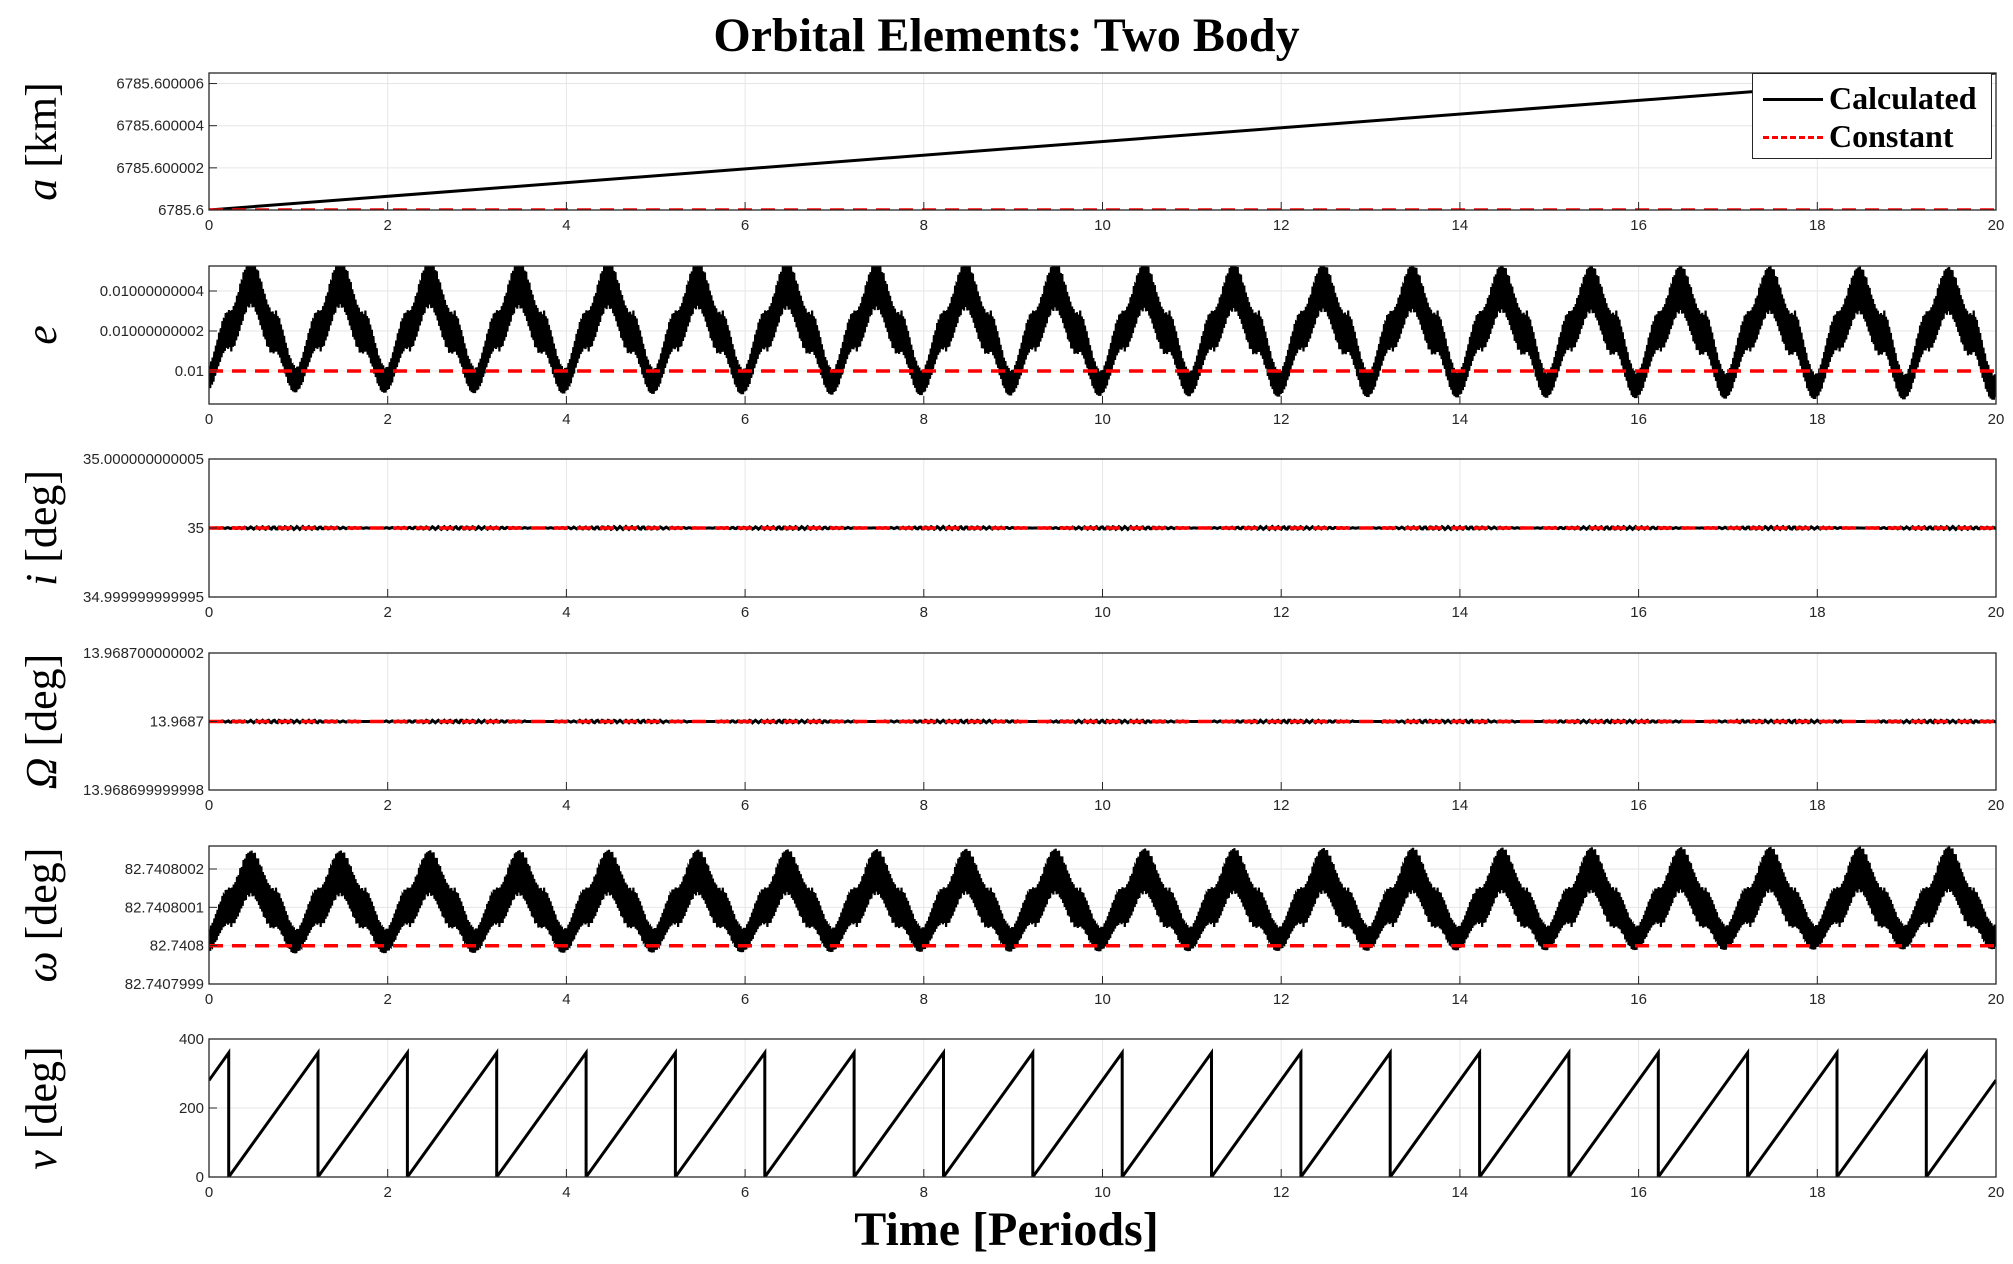  I want to click on y-tick-label: 200, so click(191, 1108).